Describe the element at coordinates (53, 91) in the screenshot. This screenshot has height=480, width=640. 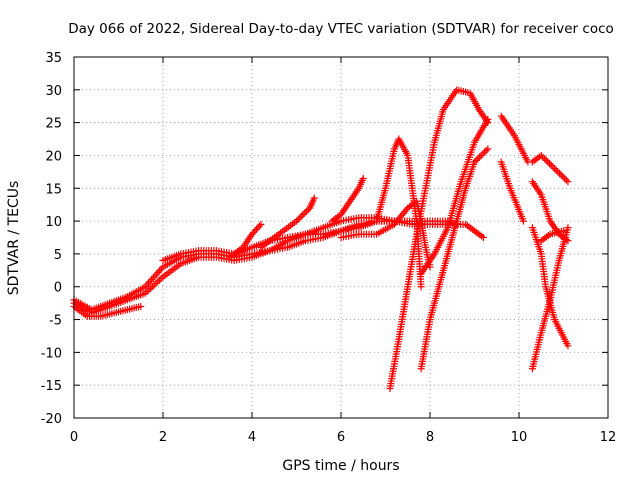
I see `y-tick-label: 30` at that location.